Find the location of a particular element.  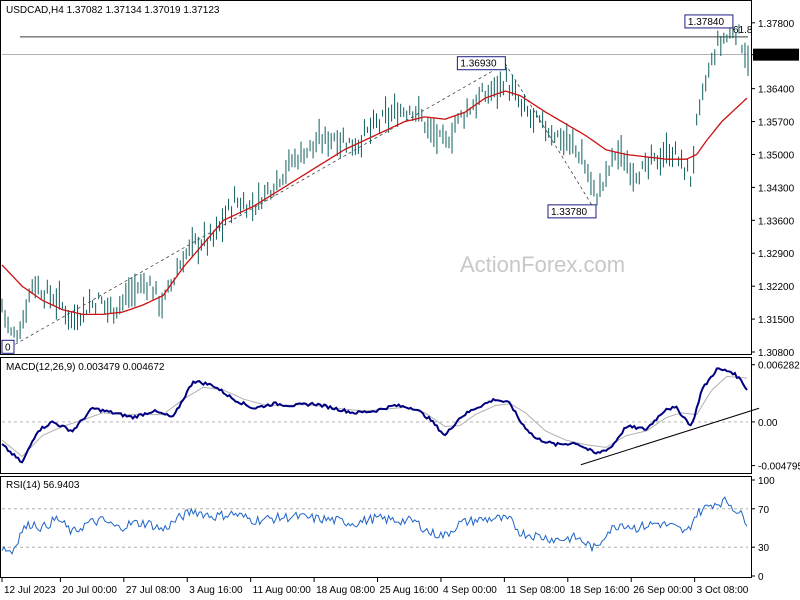

price-annotation: 1.36930 is located at coordinates (481, 63).